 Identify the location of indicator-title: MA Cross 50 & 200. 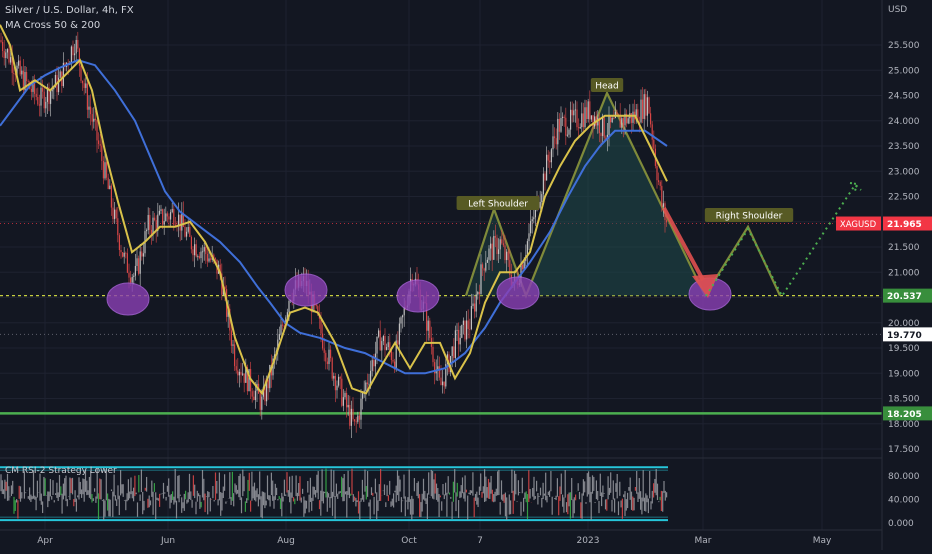
(53, 25).